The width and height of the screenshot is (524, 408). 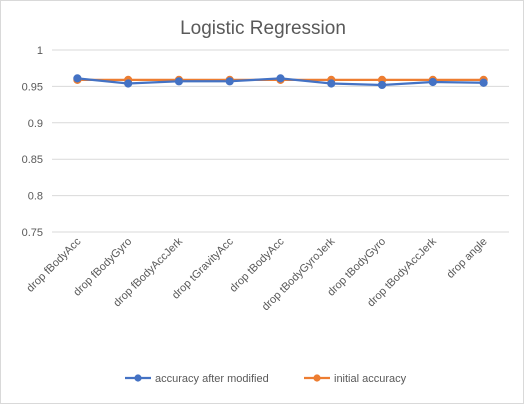 What do you see at coordinates (32, 160) in the screenshot?
I see `y-tick-label: 0.85` at bounding box center [32, 160].